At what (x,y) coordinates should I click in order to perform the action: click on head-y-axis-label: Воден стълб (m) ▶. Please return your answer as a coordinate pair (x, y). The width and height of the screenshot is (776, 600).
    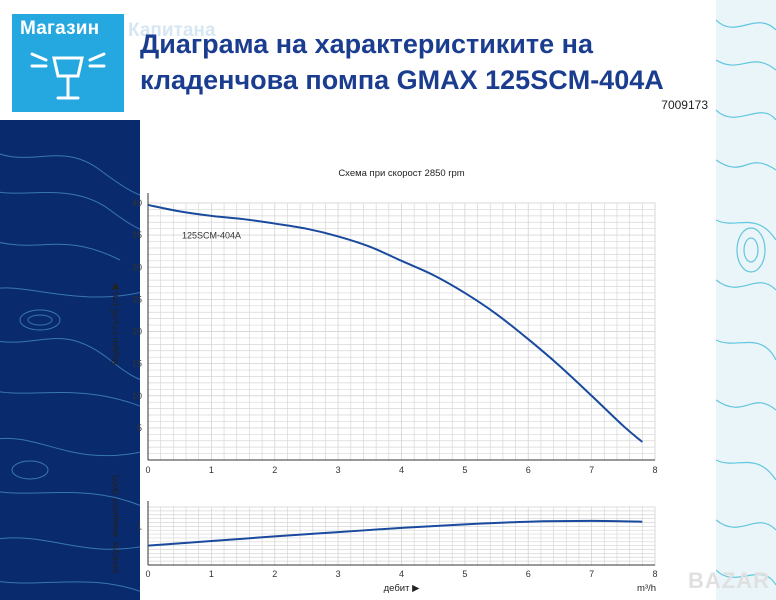
    Looking at the image, I should click on (115, 323).